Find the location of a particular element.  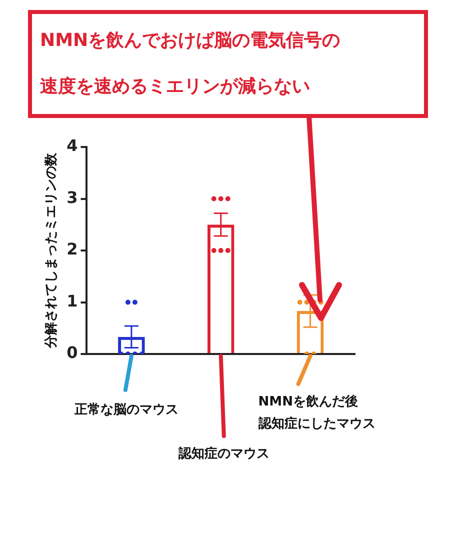

y-tick-label: 4 is located at coordinates (72, 146).